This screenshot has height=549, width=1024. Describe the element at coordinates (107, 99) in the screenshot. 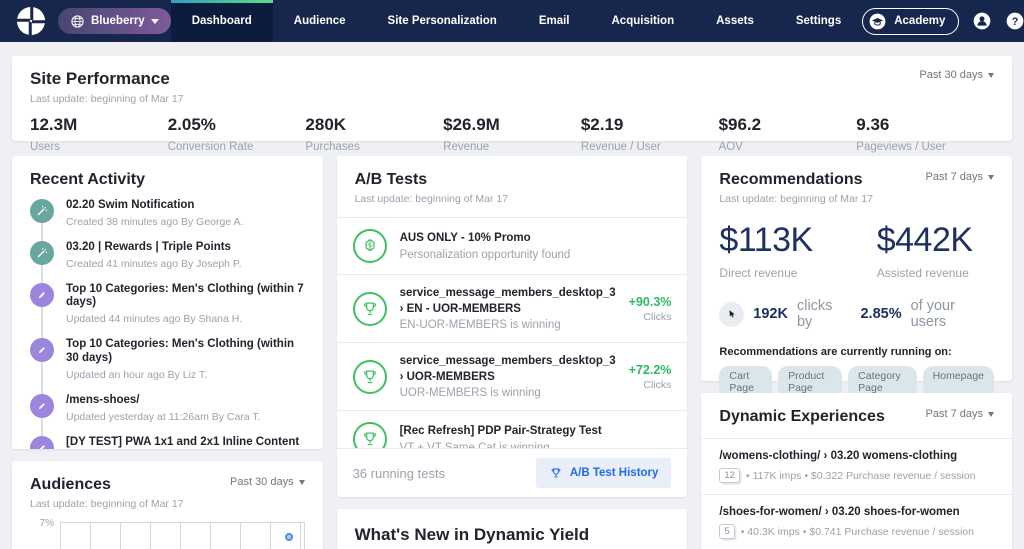

I see `site-performance-last-update: Last update: beginning of Mar 17` at that location.